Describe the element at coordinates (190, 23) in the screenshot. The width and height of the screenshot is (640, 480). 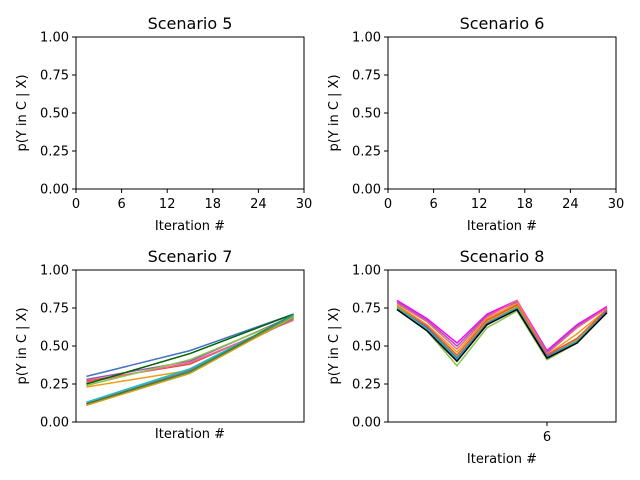
I see `chart-title: Scenario 5` at that location.